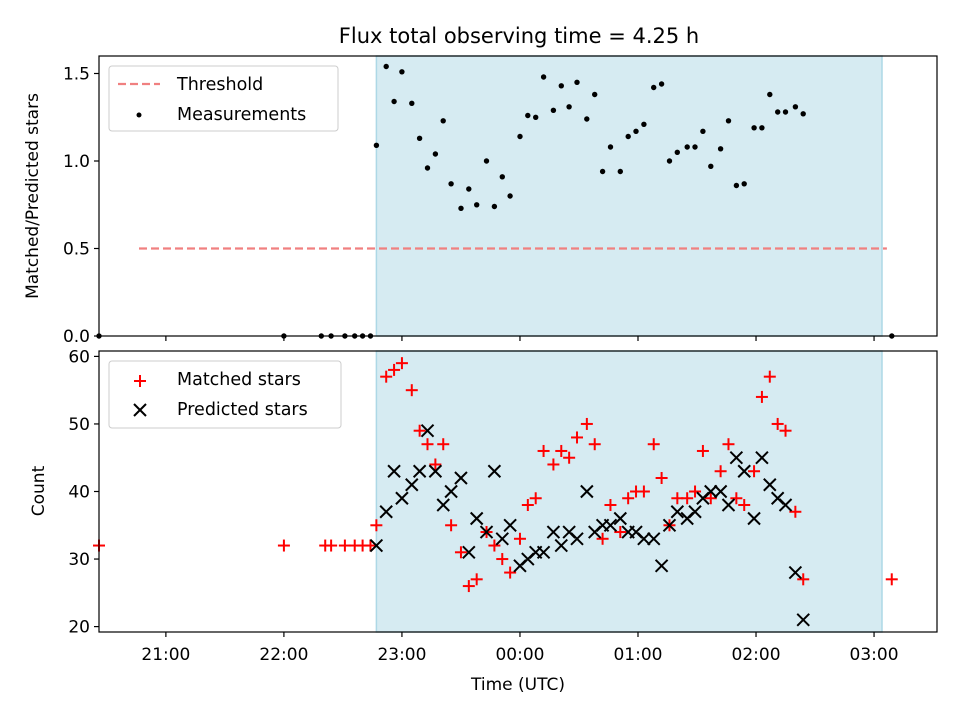  What do you see at coordinates (139, 115) in the screenshot?
I see `measurement-legend-marker` at bounding box center [139, 115].